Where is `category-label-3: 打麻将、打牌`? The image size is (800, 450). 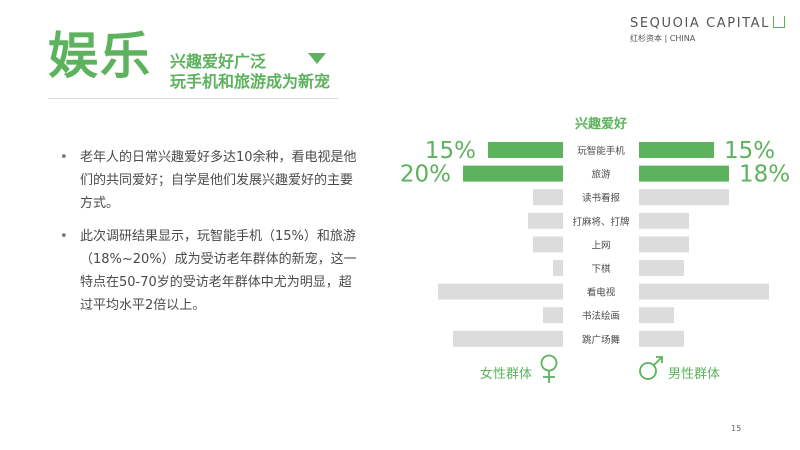 category-label-3: 打麻将、打牌 is located at coordinates (601, 222).